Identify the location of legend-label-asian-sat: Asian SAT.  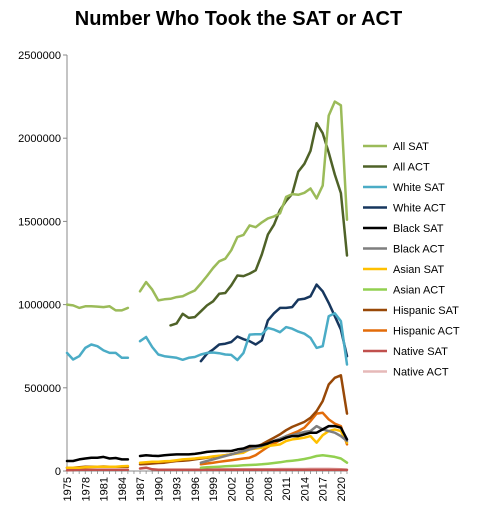
(418, 270).